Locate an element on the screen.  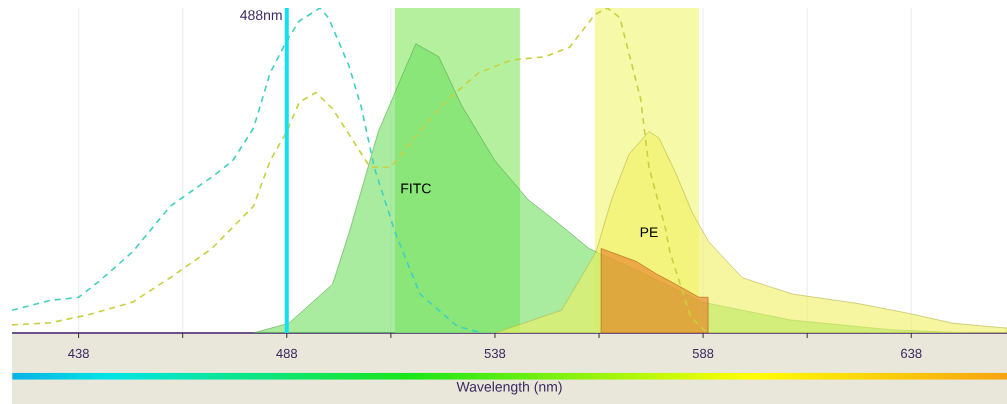
x-tick-label: 588 is located at coordinates (703, 353).